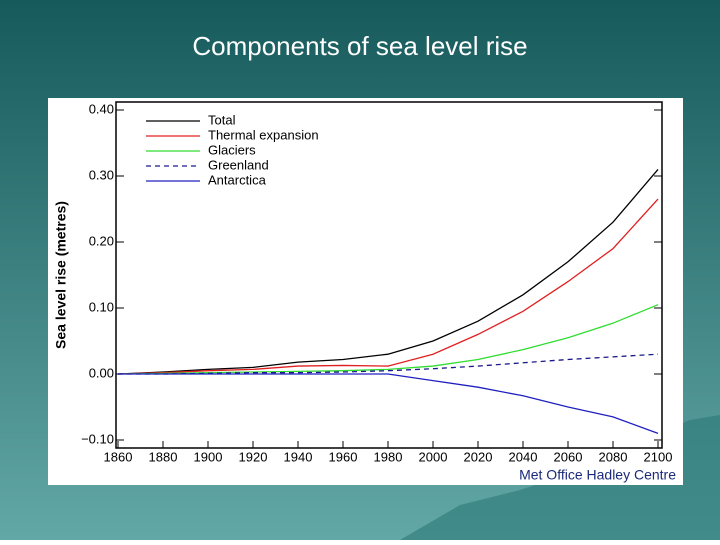 The width and height of the screenshot is (720, 545). Describe the element at coordinates (478, 456) in the screenshot. I see `x-tick-label: 2020` at that location.